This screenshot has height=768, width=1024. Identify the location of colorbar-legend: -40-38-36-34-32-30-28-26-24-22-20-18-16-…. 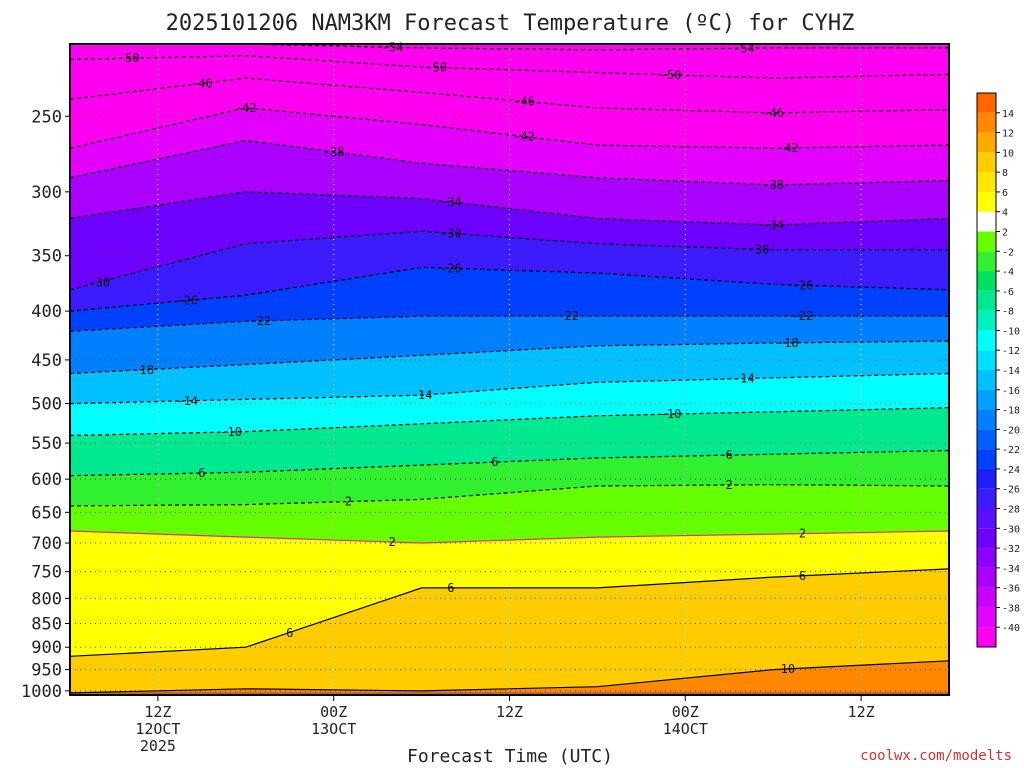
(998, 370).